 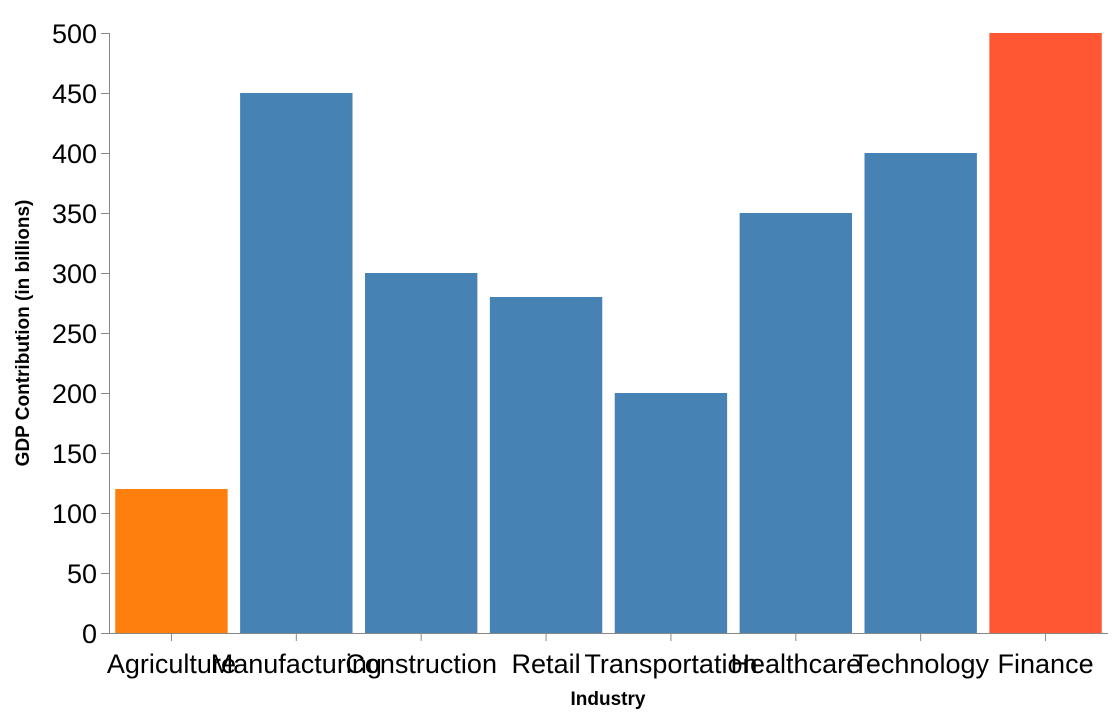 What do you see at coordinates (74, 394) in the screenshot?
I see `y-tick-label: 200` at bounding box center [74, 394].